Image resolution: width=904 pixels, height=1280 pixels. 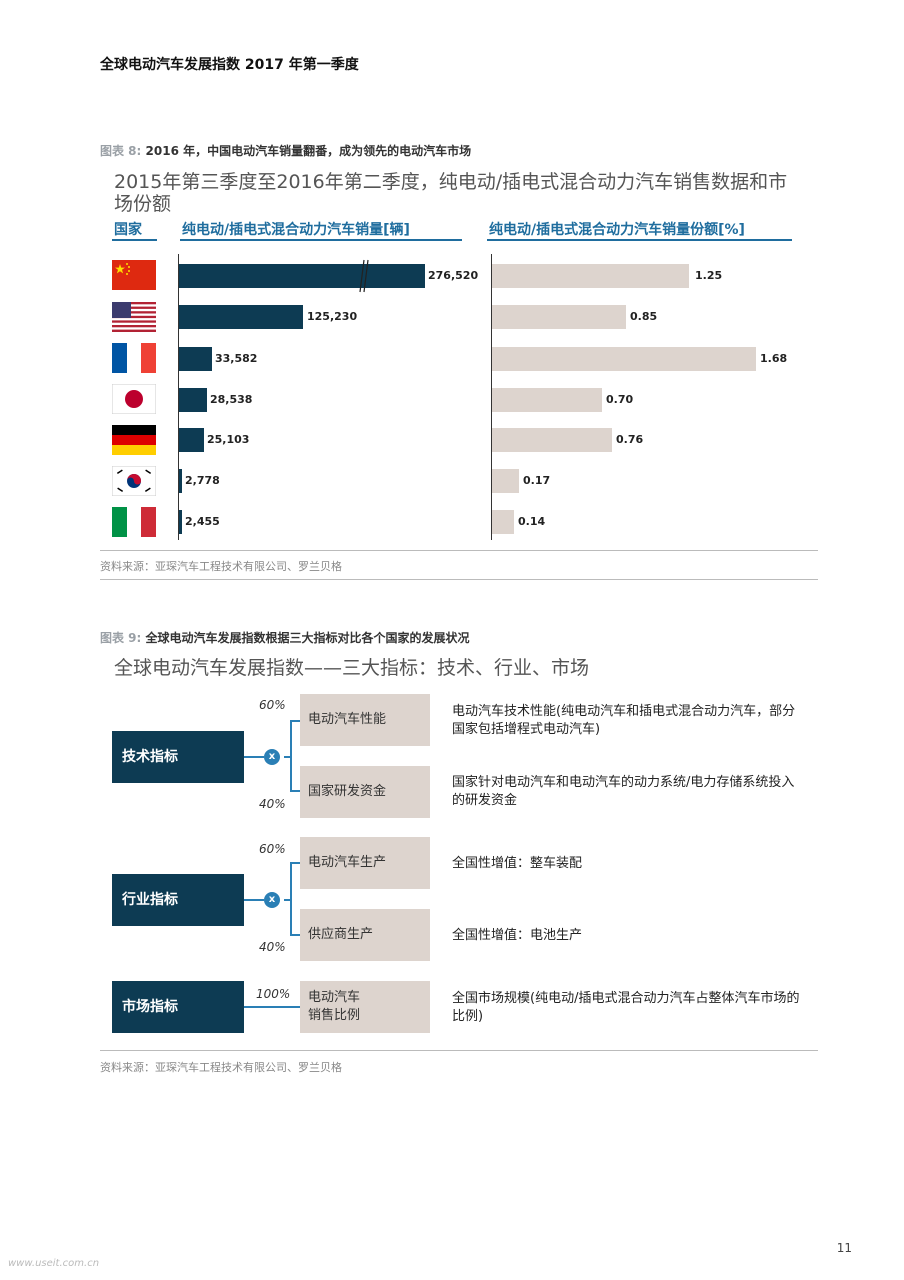 I want to click on sub-indicator-ev-performance: 电动汽车性能, so click(x=365, y=720).